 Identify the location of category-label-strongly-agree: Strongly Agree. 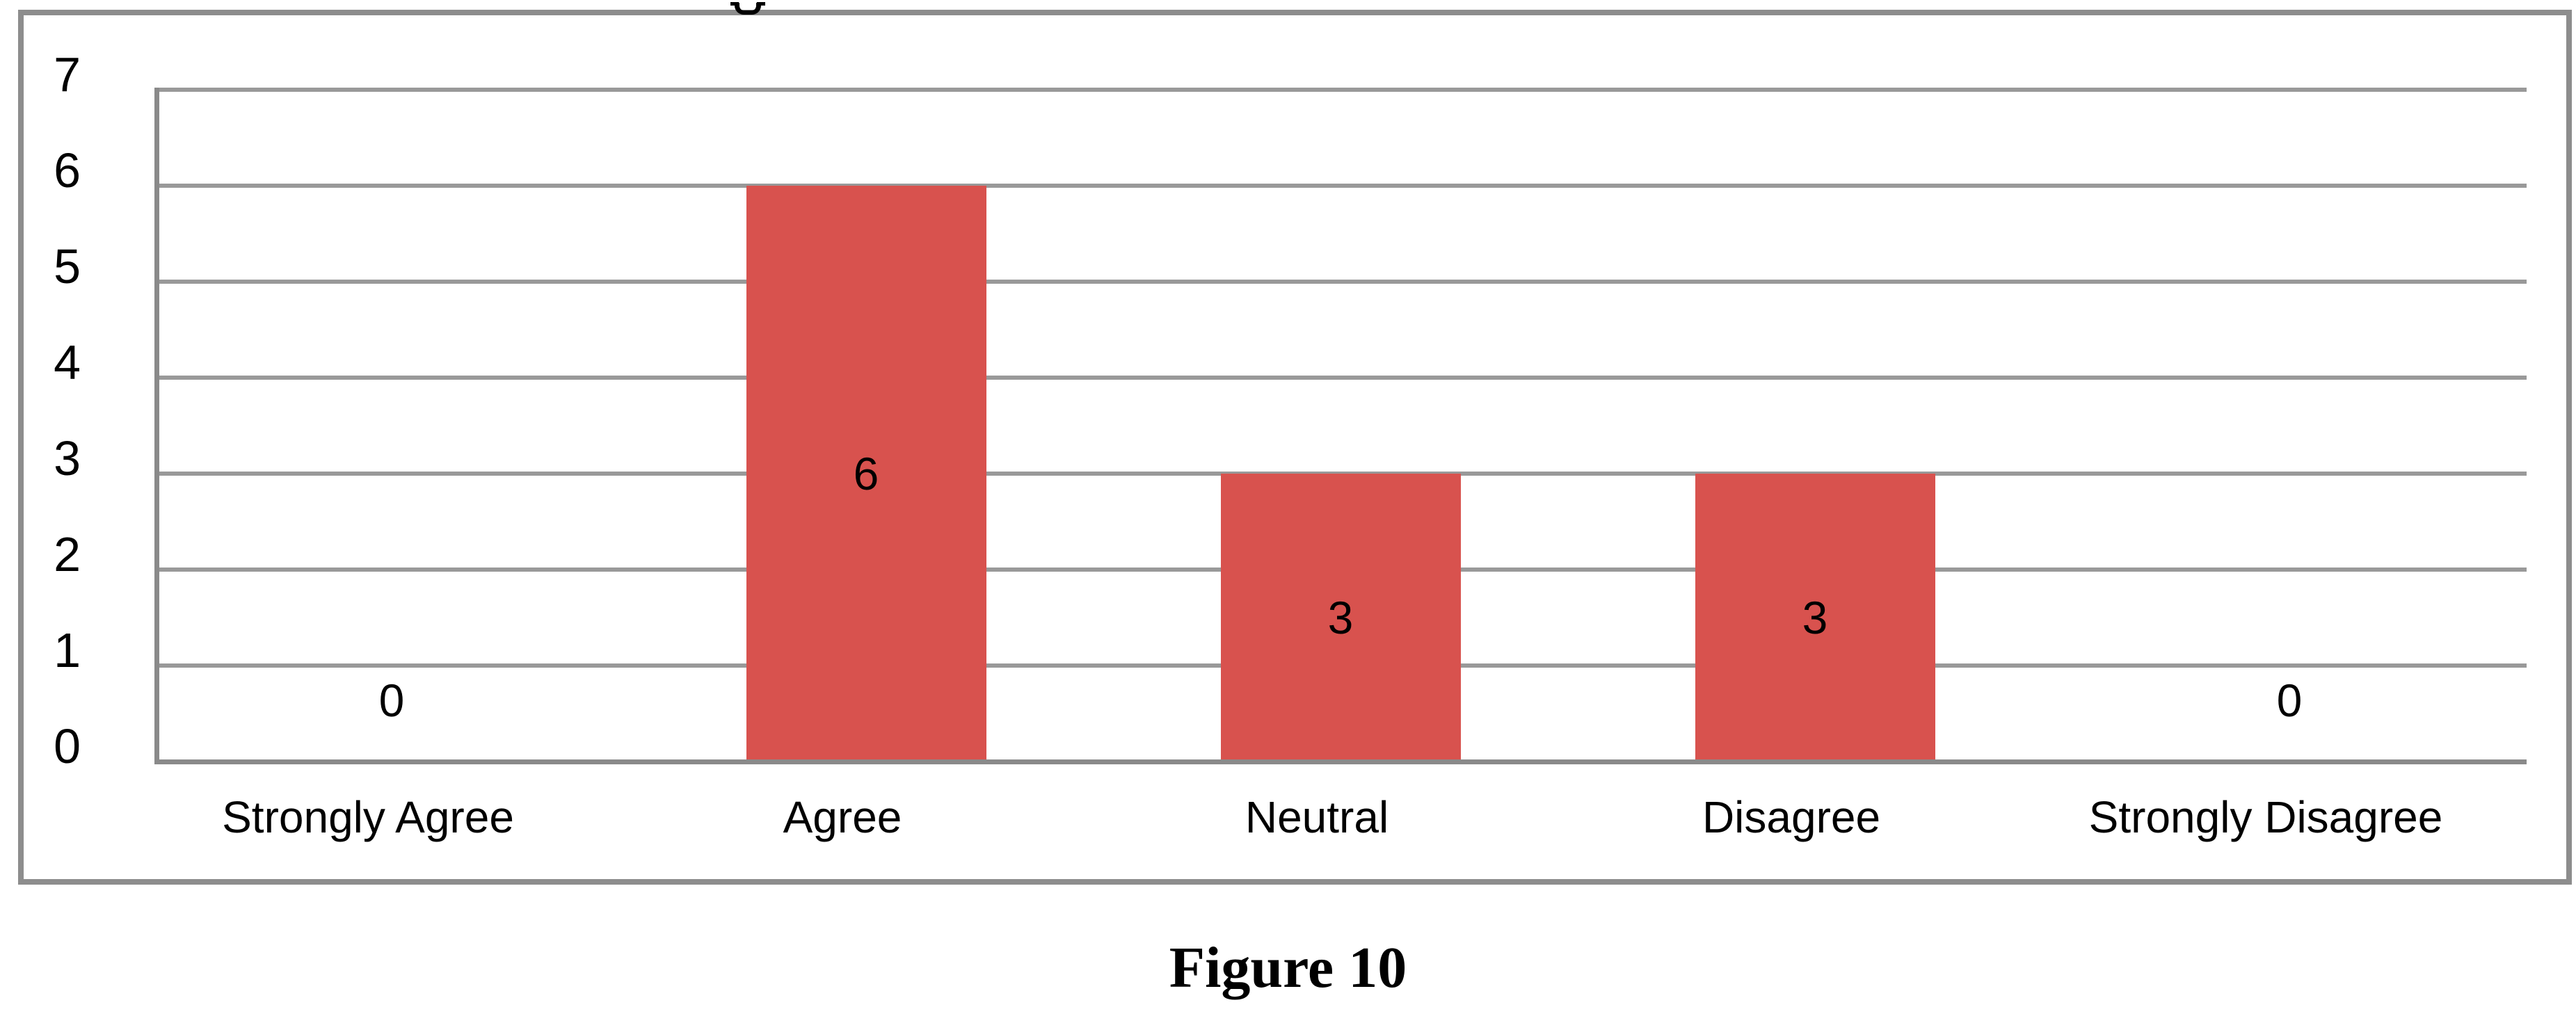
(368, 817).